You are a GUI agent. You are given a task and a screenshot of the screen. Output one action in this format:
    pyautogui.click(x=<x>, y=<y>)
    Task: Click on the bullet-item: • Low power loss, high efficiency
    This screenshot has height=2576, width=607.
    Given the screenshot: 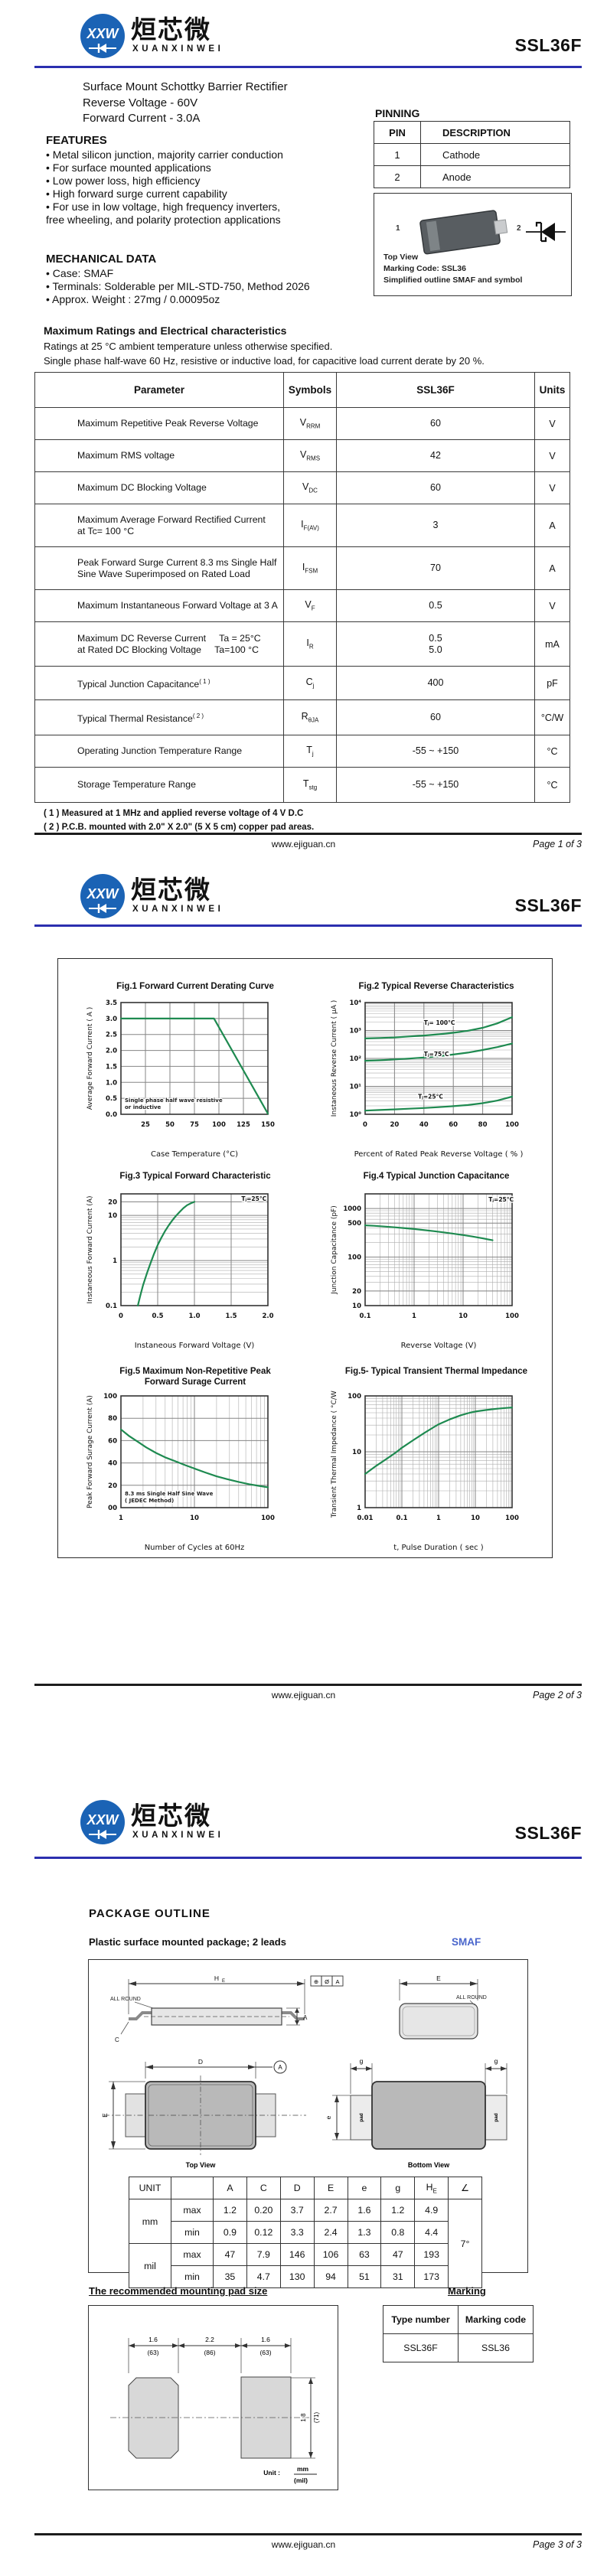 What is the action you would take?
    pyautogui.click(x=124, y=180)
    